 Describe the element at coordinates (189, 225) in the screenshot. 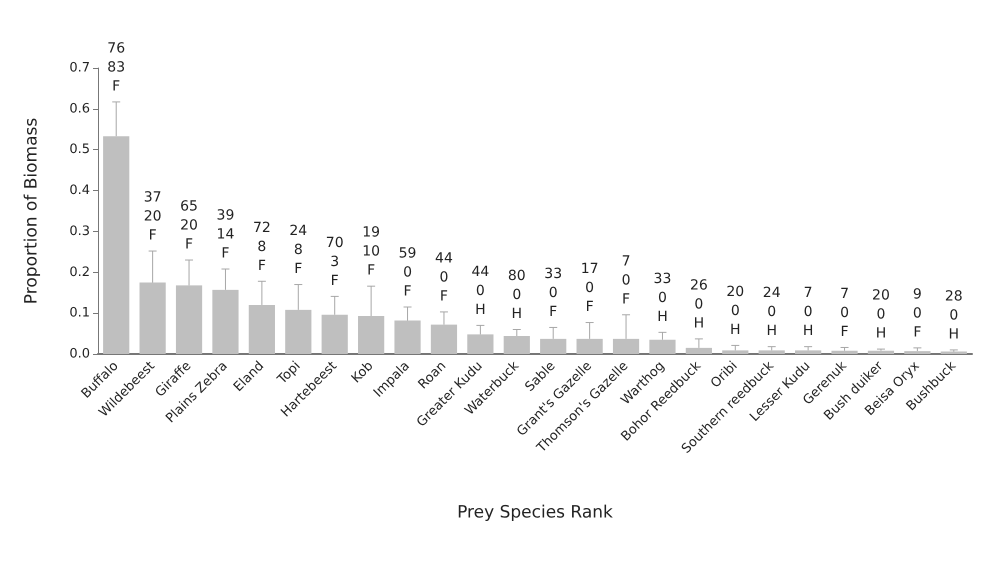

I see `annotation: 65 20 F` at that location.